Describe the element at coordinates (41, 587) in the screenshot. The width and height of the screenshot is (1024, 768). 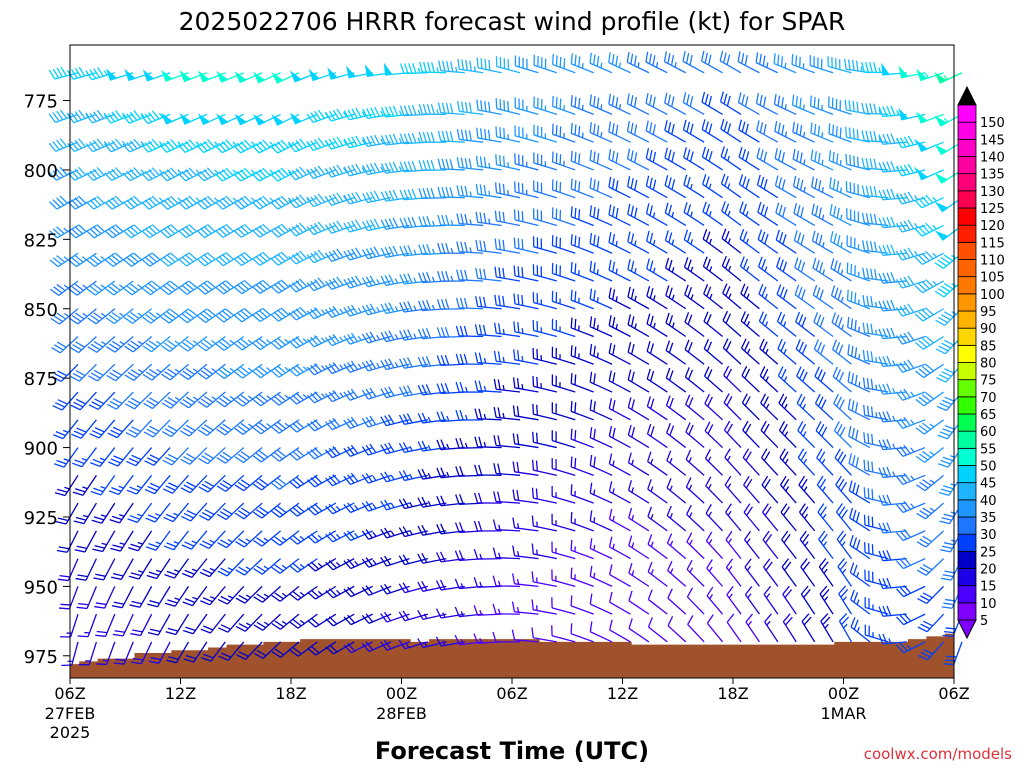
I see `y-tick-label: 950` at that location.